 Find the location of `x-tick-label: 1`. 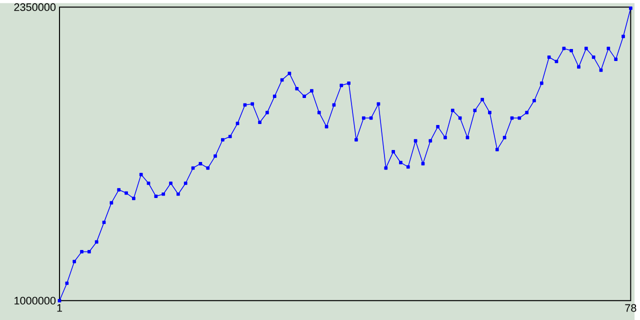

x-tick-label: 1 is located at coordinates (59, 308).